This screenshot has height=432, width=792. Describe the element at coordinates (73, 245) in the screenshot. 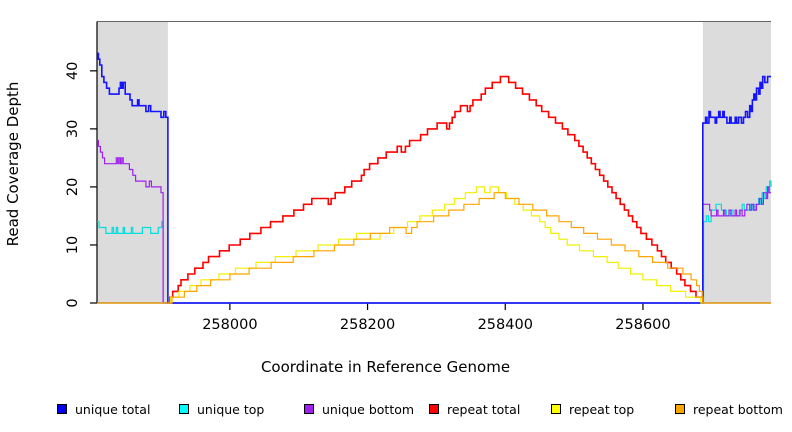

I see `y-tick-label: 10` at that location.